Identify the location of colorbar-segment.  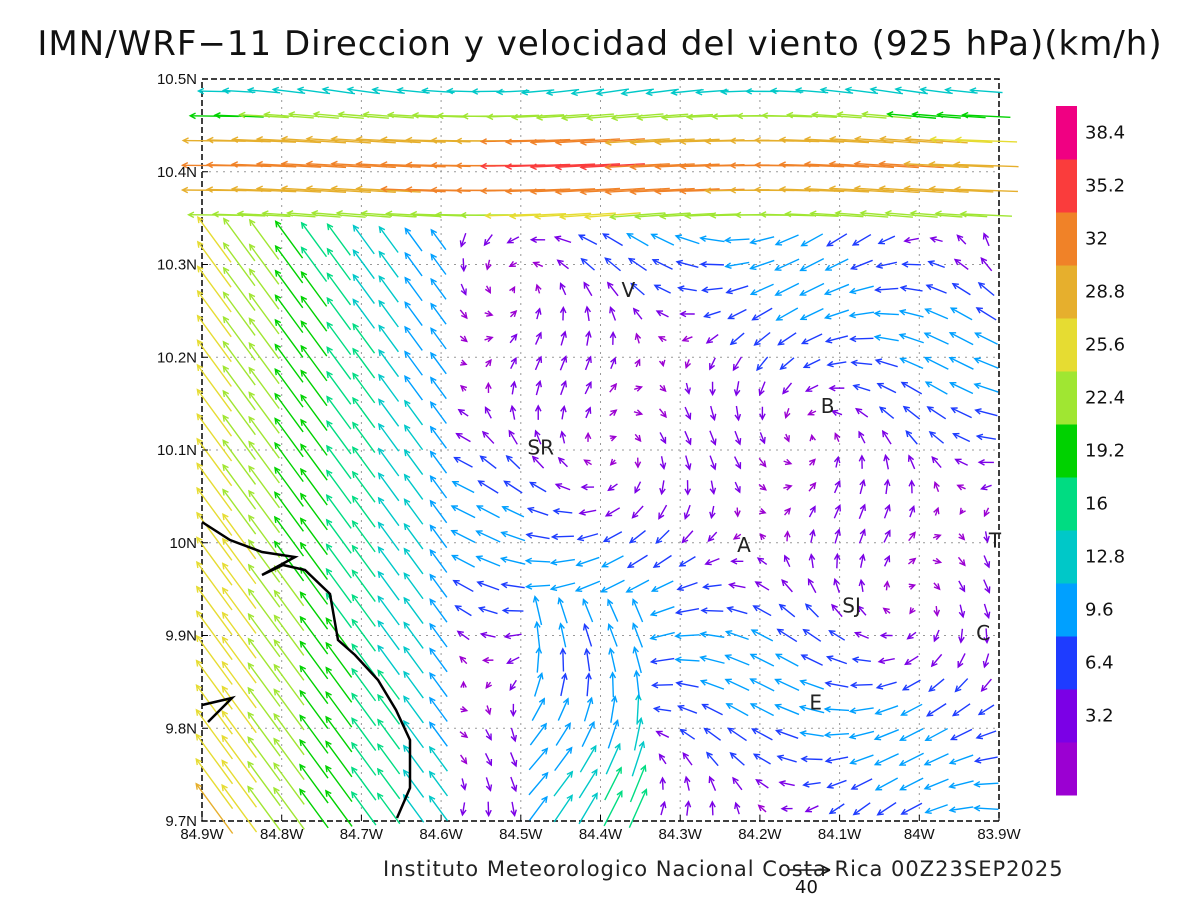
(1066, 133).